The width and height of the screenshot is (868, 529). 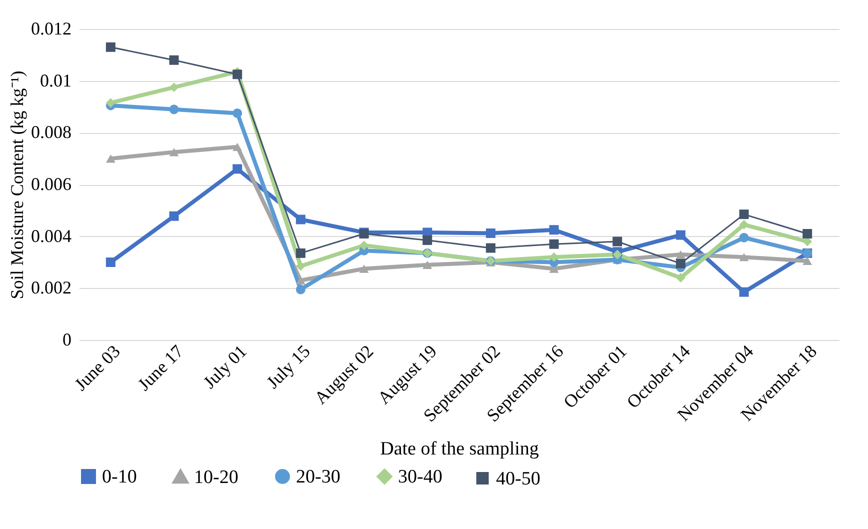 What do you see at coordinates (216, 477) in the screenshot?
I see `legend-label: 10-20` at bounding box center [216, 477].